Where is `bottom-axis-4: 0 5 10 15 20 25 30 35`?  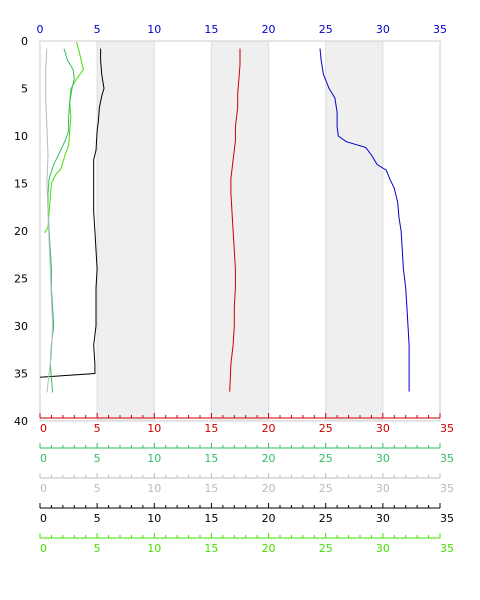
bottom-axis-4: 0 5 10 15 20 25 30 35 is located at coordinates (246, 544).